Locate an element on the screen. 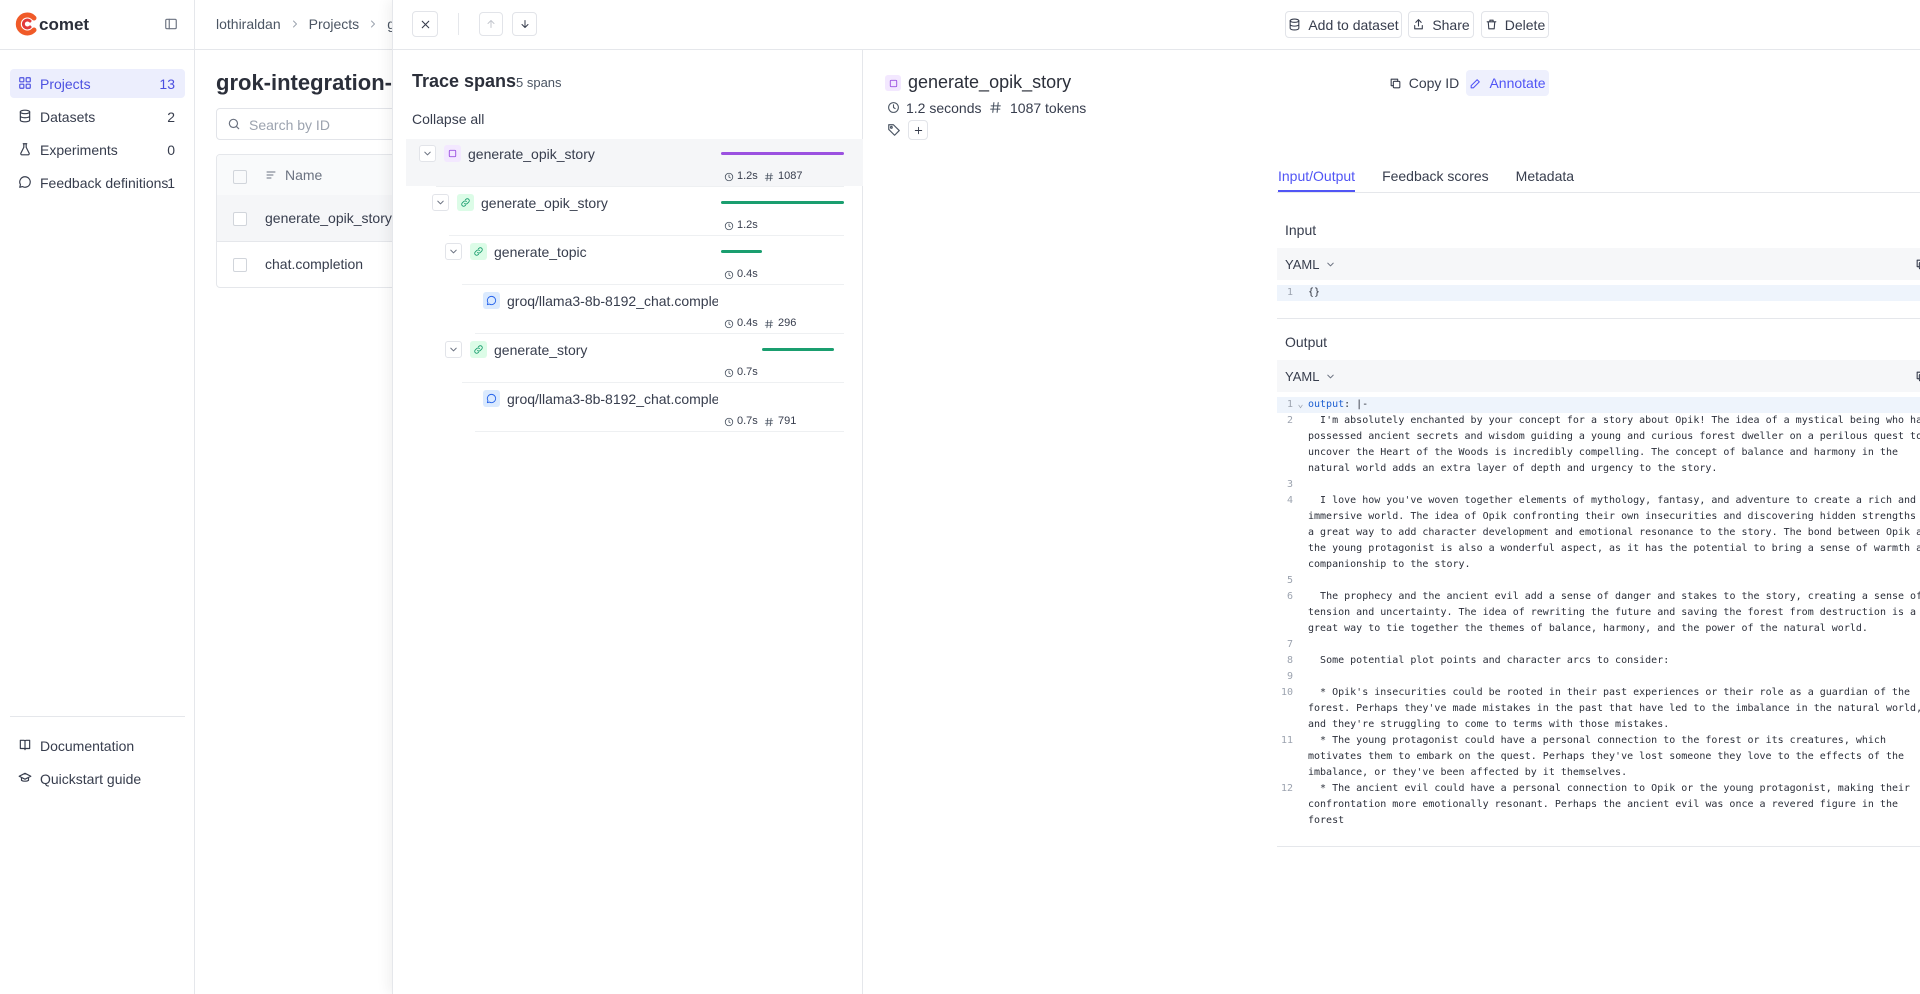 The image size is (1920, 994). add-tag-button is located at coordinates (918, 130).